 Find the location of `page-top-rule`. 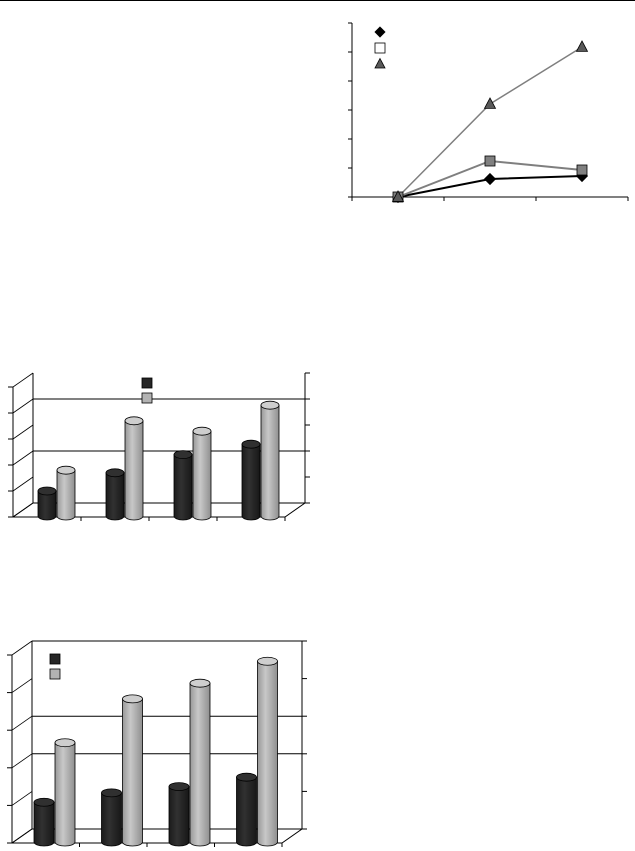

page-top-rule is located at coordinates (317, 0).